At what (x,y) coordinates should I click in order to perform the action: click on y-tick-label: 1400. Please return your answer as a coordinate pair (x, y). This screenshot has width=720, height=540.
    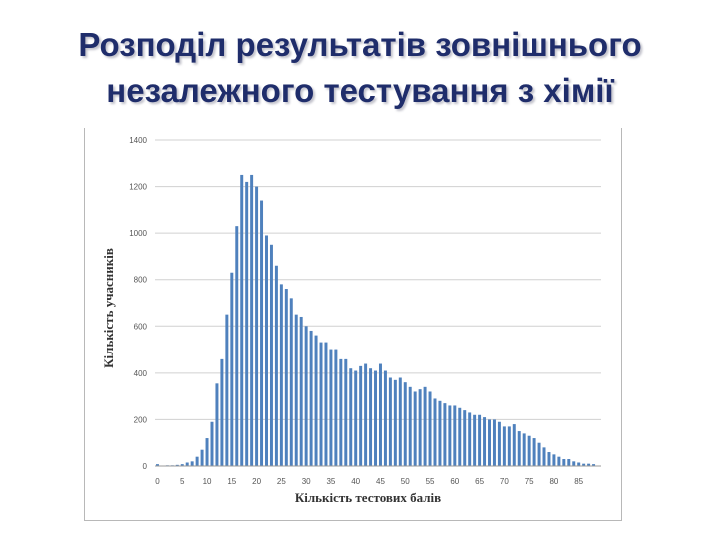
    Looking at the image, I should click on (138, 140).